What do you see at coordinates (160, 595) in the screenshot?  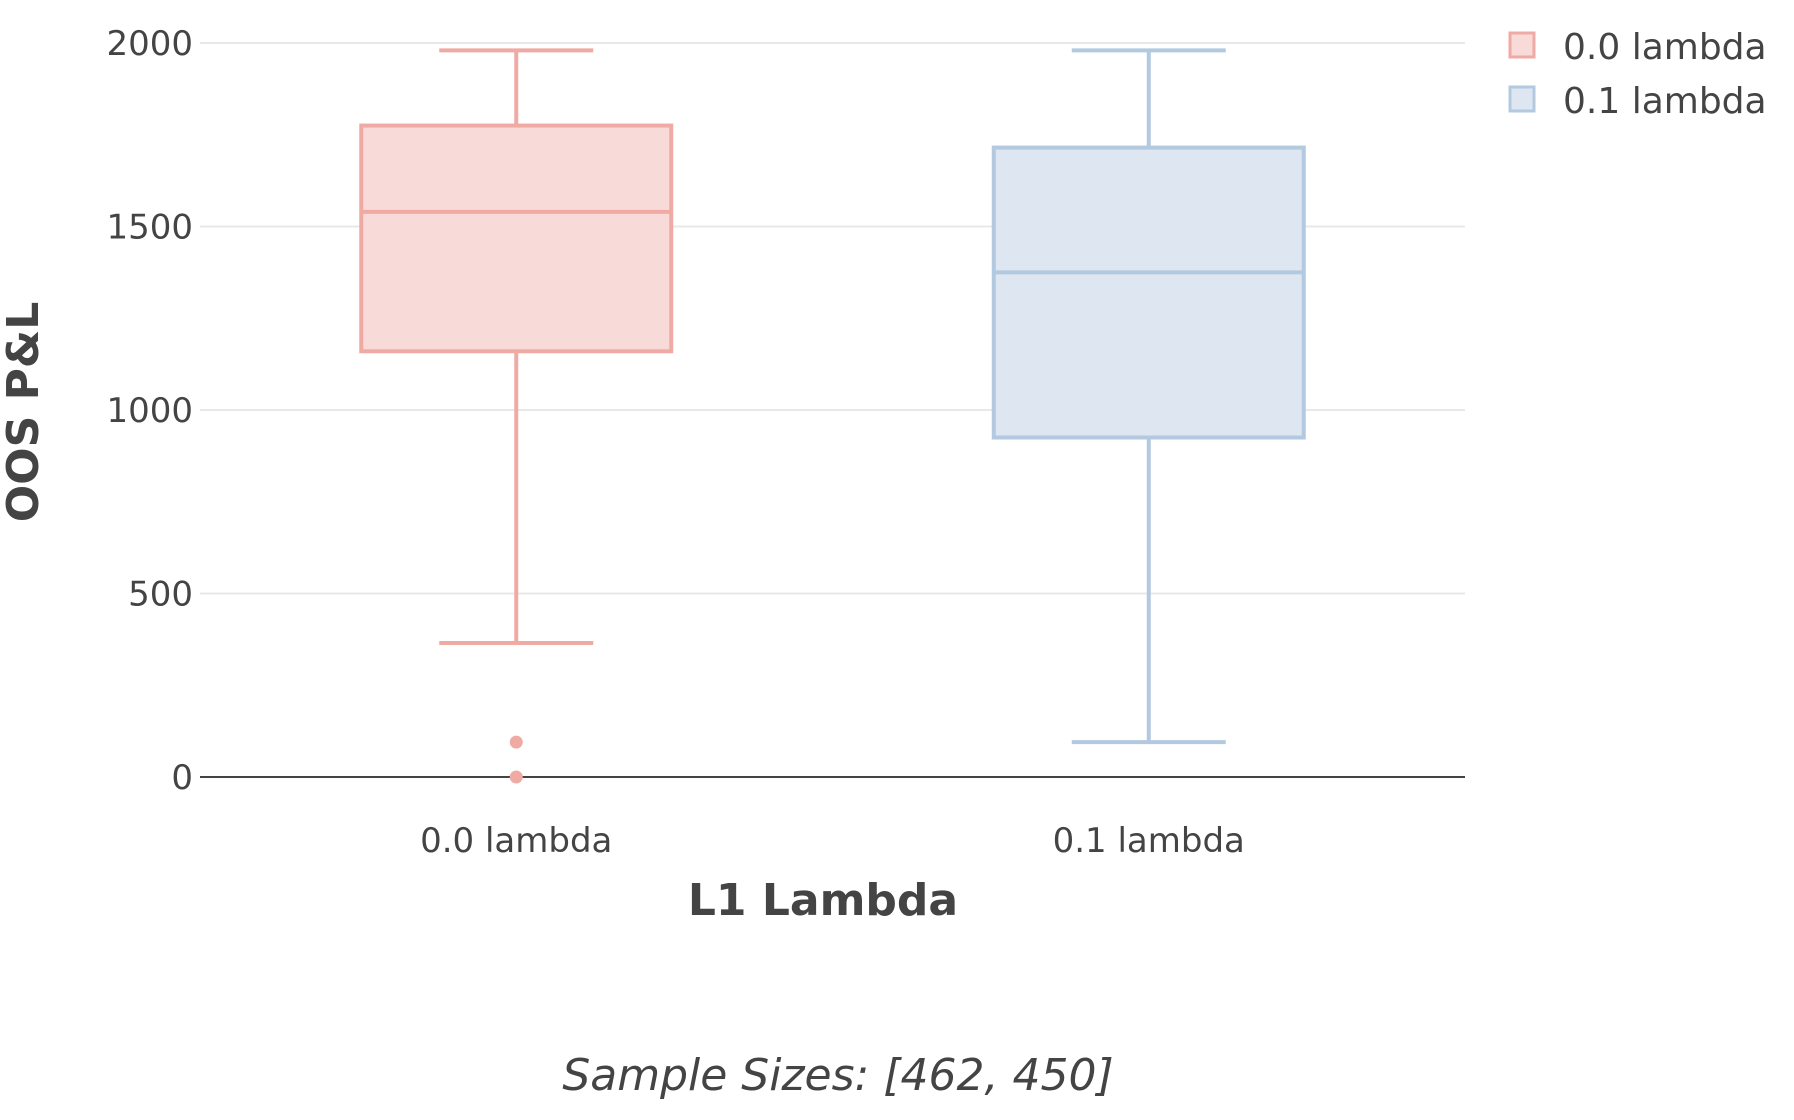 I see `y-tick-label: 500` at bounding box center [160, 595].